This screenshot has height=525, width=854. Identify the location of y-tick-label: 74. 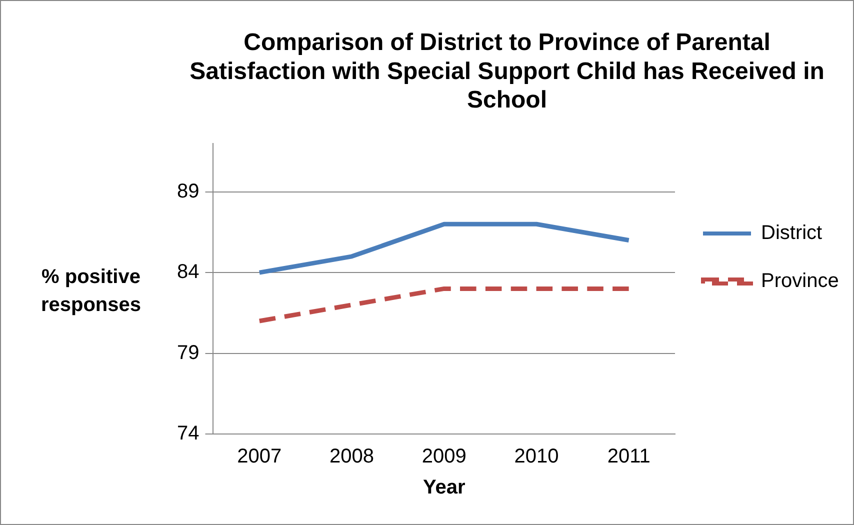
(188, 433).